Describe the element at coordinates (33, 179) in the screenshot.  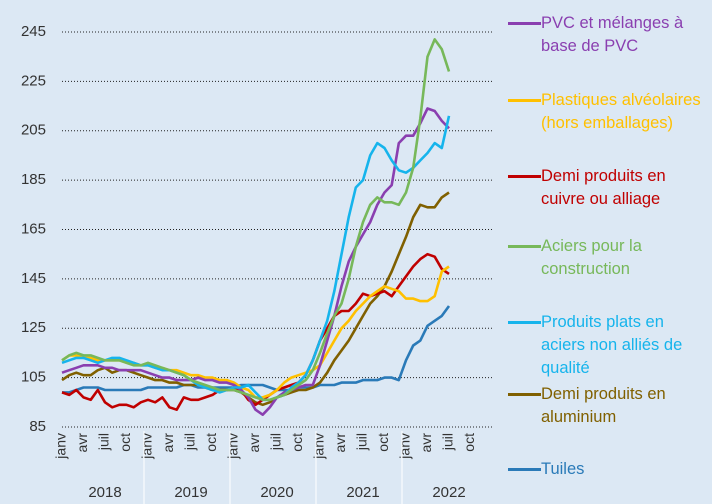
I see `y-tick-label: 185` at that location.